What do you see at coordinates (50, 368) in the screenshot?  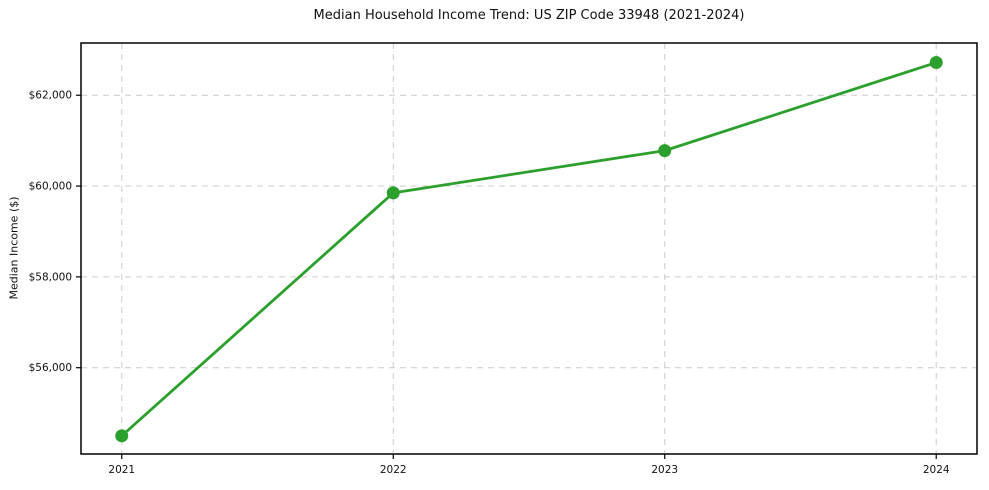 I see `y-tick-label: $56,000` at bounding box center [50, 368].